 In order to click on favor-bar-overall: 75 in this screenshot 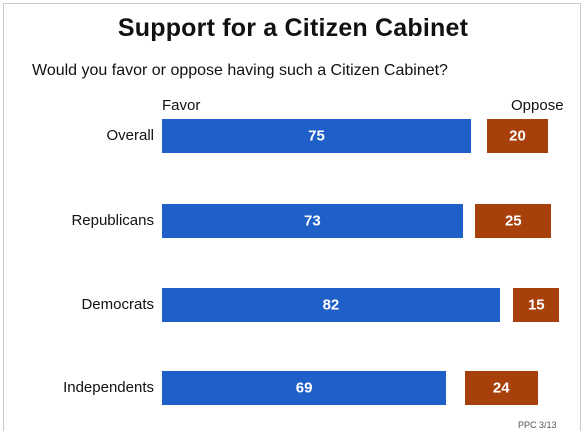, I will do `click(316, 136)`.